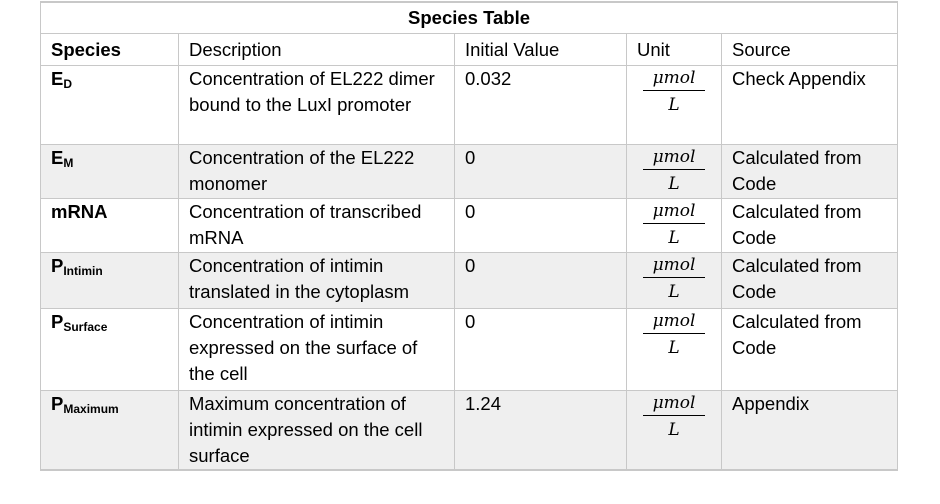 The height and width of the screenshot is (504, 940). What do you see at coordinates (62, 158) in the screenshot?
I see `species-symbol: EM` at bounding box center [62, 158].